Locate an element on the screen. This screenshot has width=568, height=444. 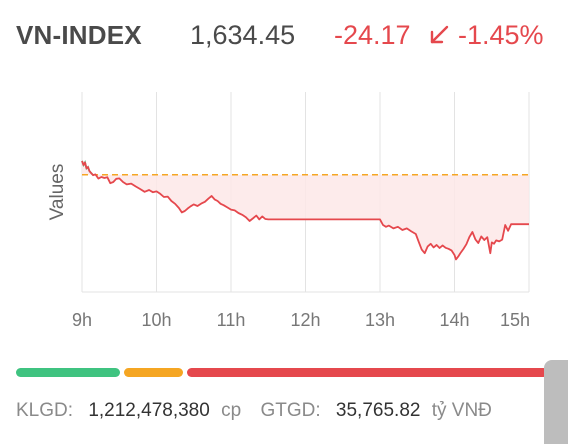
x-axis-ticks: 9h 10h 11h 12h 13h 14h 15h is located at coordinates (301, 320).